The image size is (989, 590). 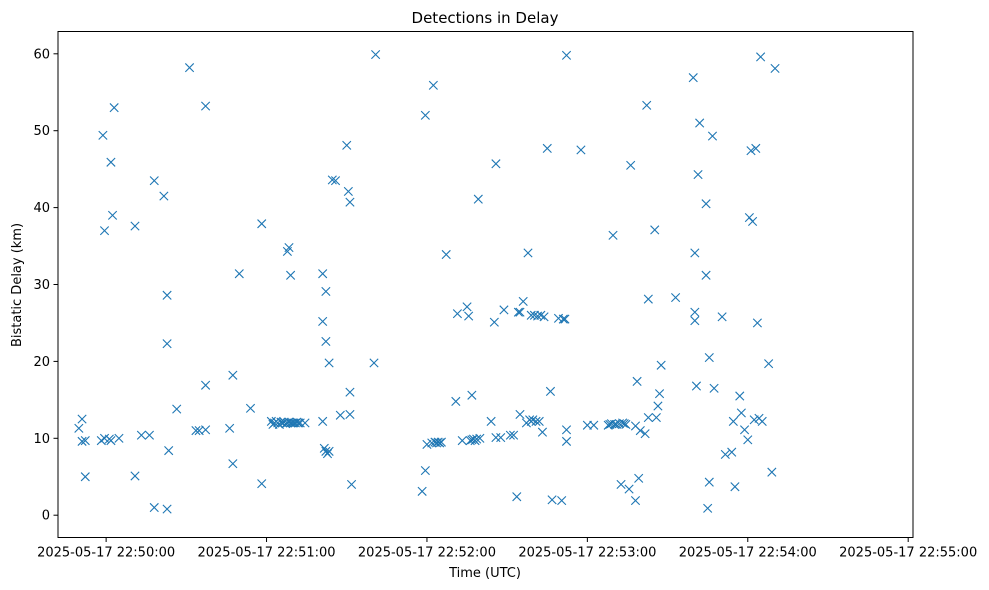 What do you see at coordinates (587, 553) in the screenshot?
I see `x-tick-label: 2025-05-17 22:53:00` at bounding box center [587, 553].